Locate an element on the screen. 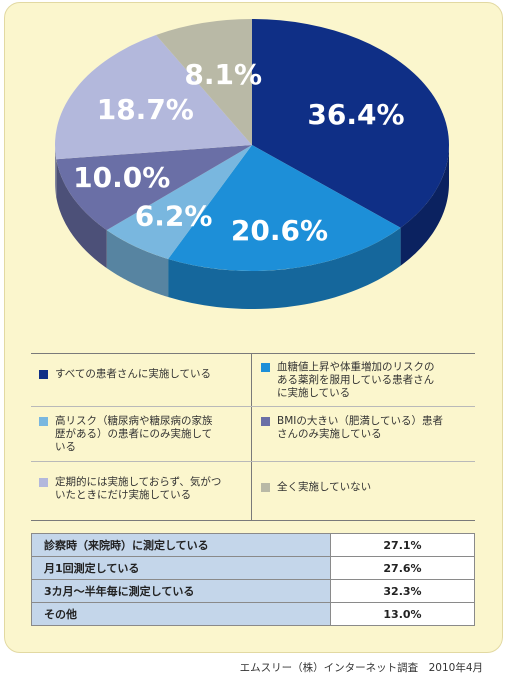 Image resolution: width=507 pixels, height=679 pixels. pie-label-4: 18.7% is located at coordinates (145, 109).